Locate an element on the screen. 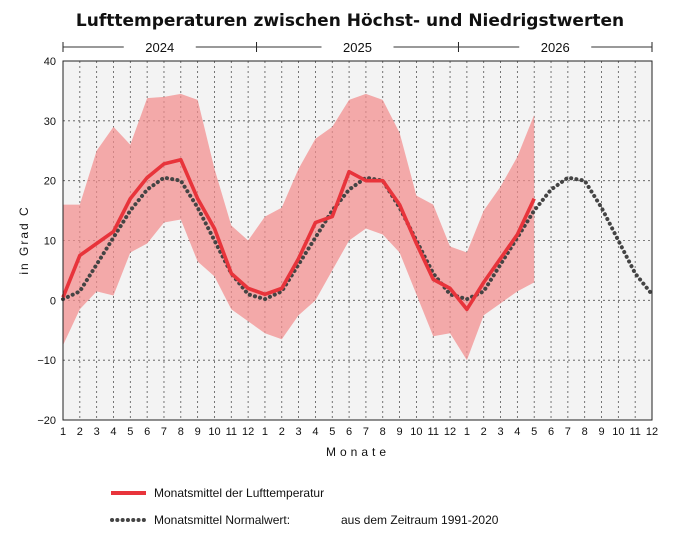 This screenshot has width=682, height=539. legend-label-air-temperature: Monatsmittel der Lufttemperatur is located at coordinates (239, 493).